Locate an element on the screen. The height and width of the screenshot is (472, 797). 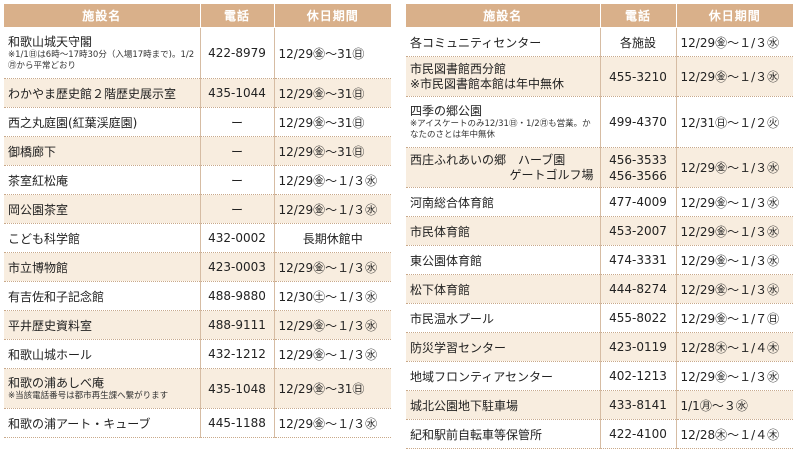
table-row: 市民体育館 453-2007 12/29㊎〜１/３㊌ is located at coordinates (599, 231).